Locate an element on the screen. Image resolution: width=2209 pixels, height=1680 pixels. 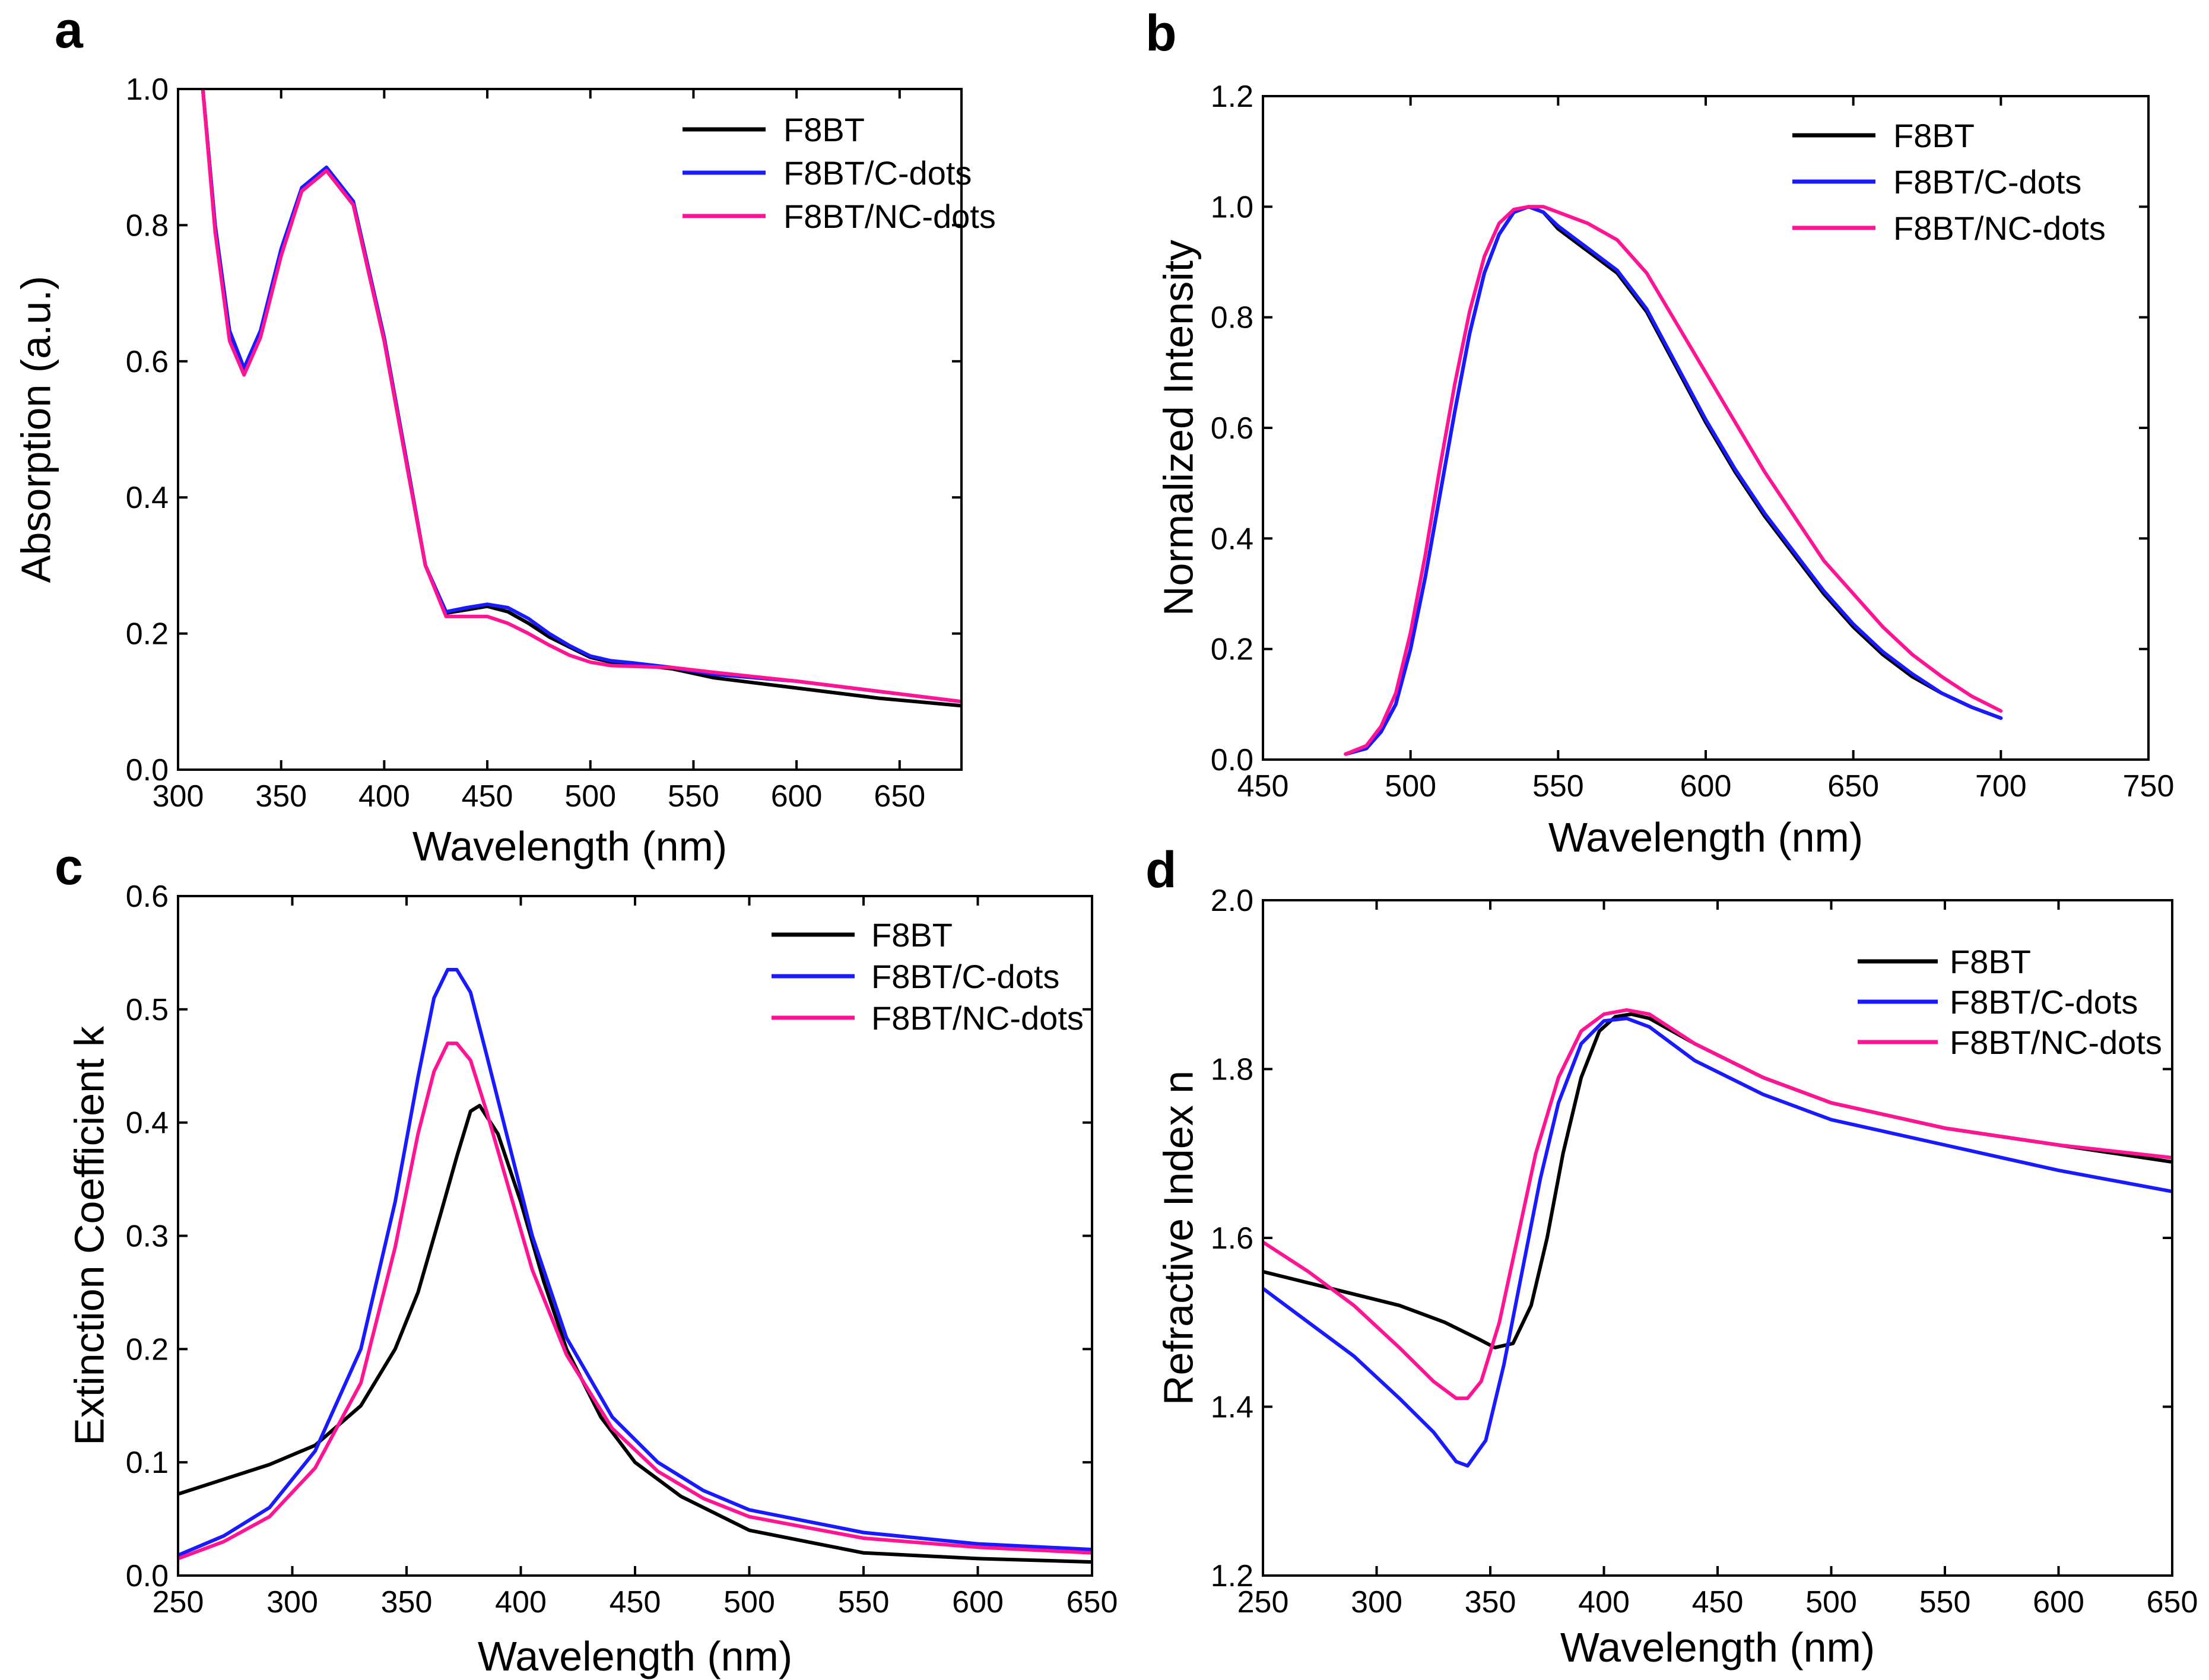
panel-b-y-tick-label: 0.8 is located at coordinates (1232, 318).